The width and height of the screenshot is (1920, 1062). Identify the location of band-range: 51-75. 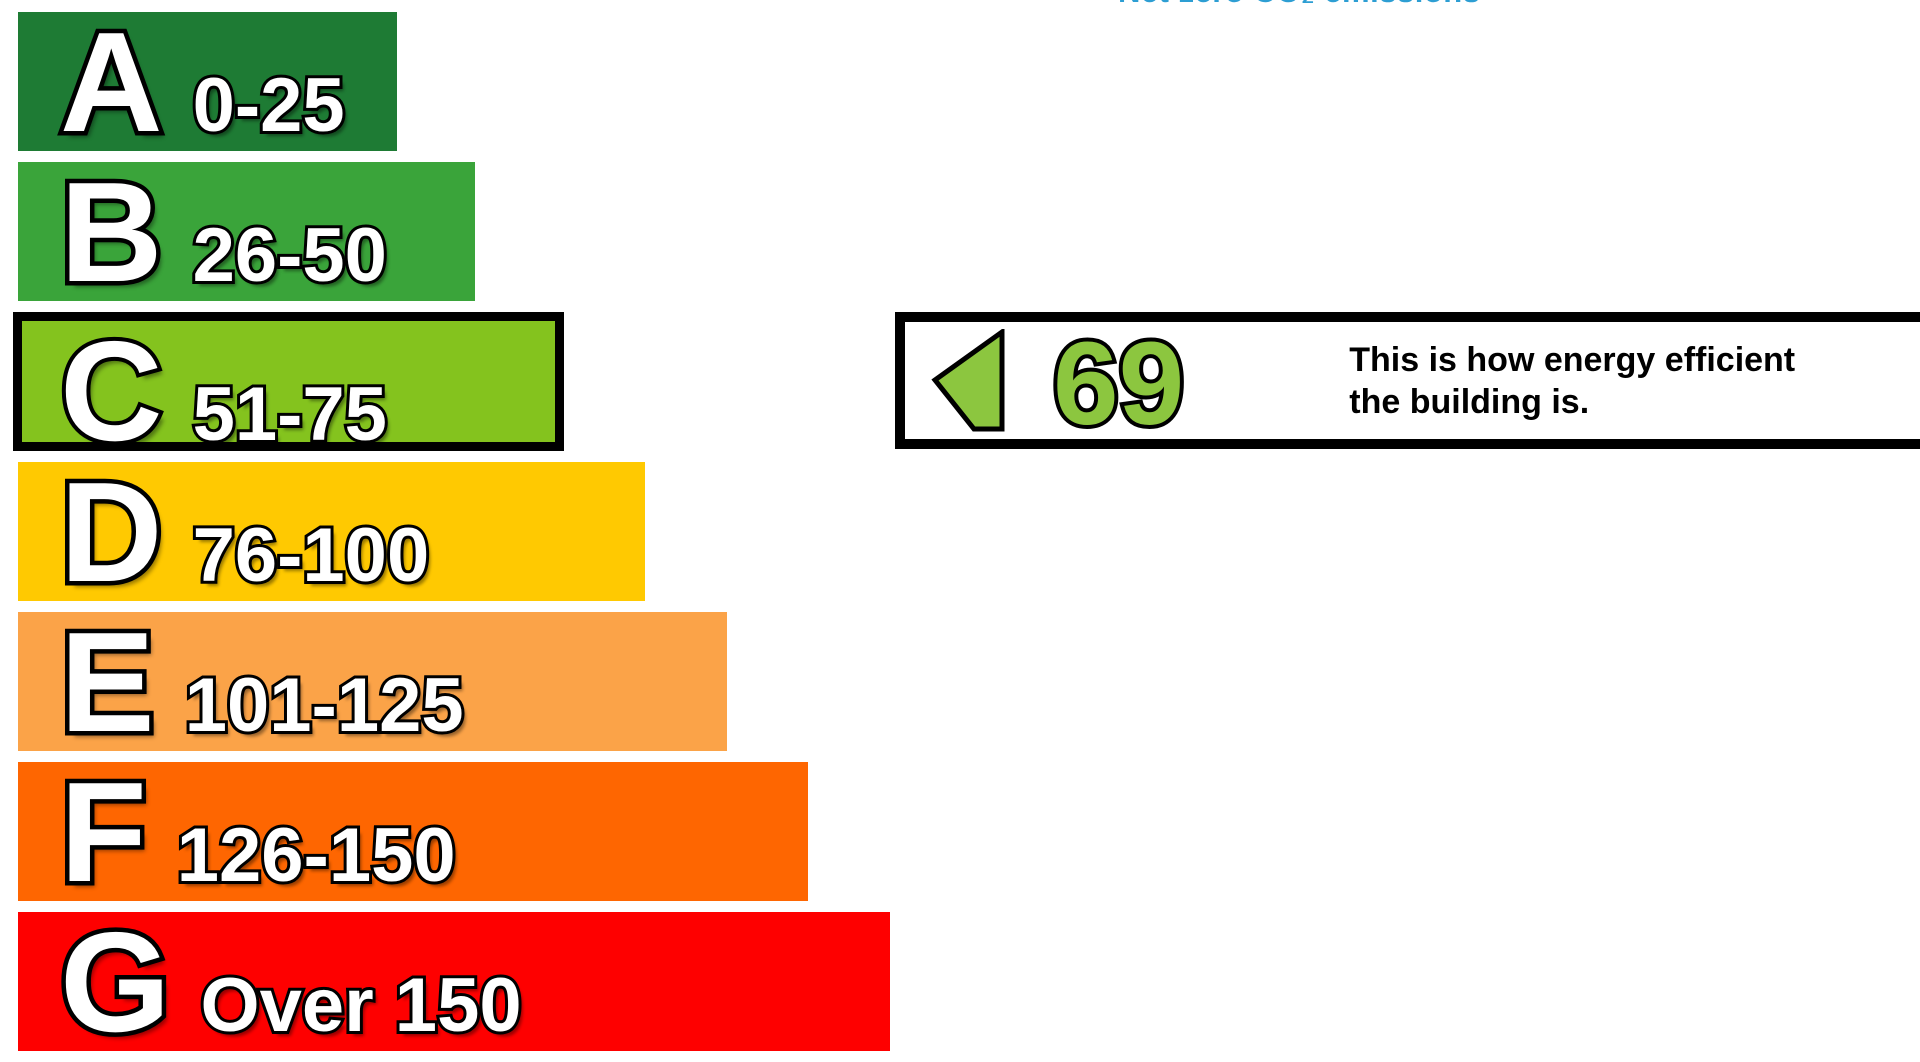
(290, 414).